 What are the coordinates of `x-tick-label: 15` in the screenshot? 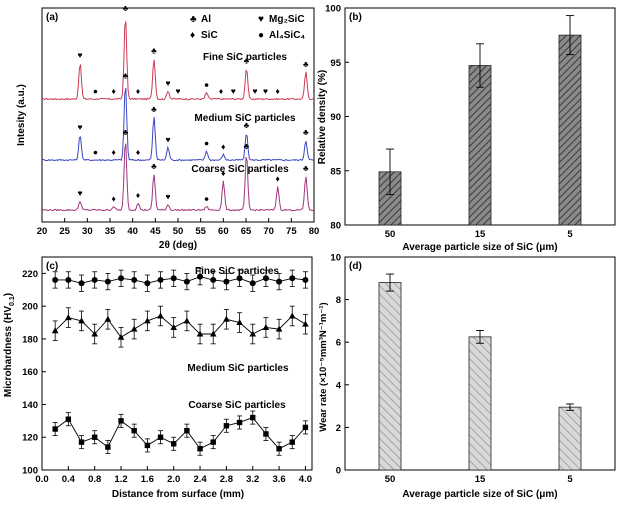 It's located at (480, 234).